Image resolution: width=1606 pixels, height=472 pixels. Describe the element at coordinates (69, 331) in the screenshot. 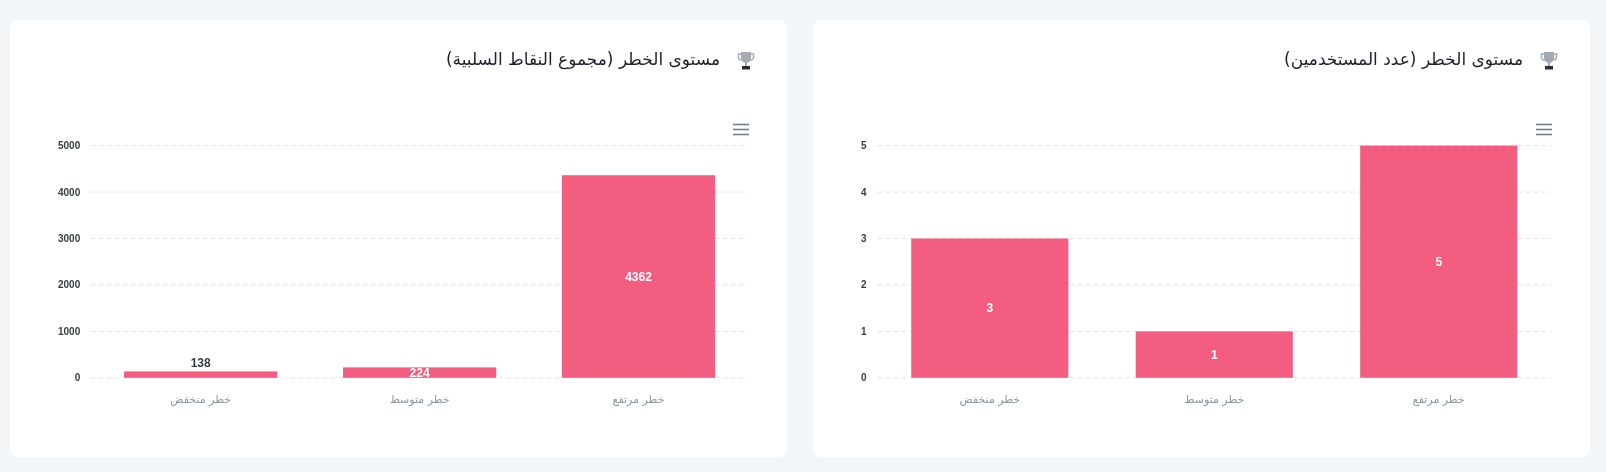

I see `y-tick-label: 1000` at that location.